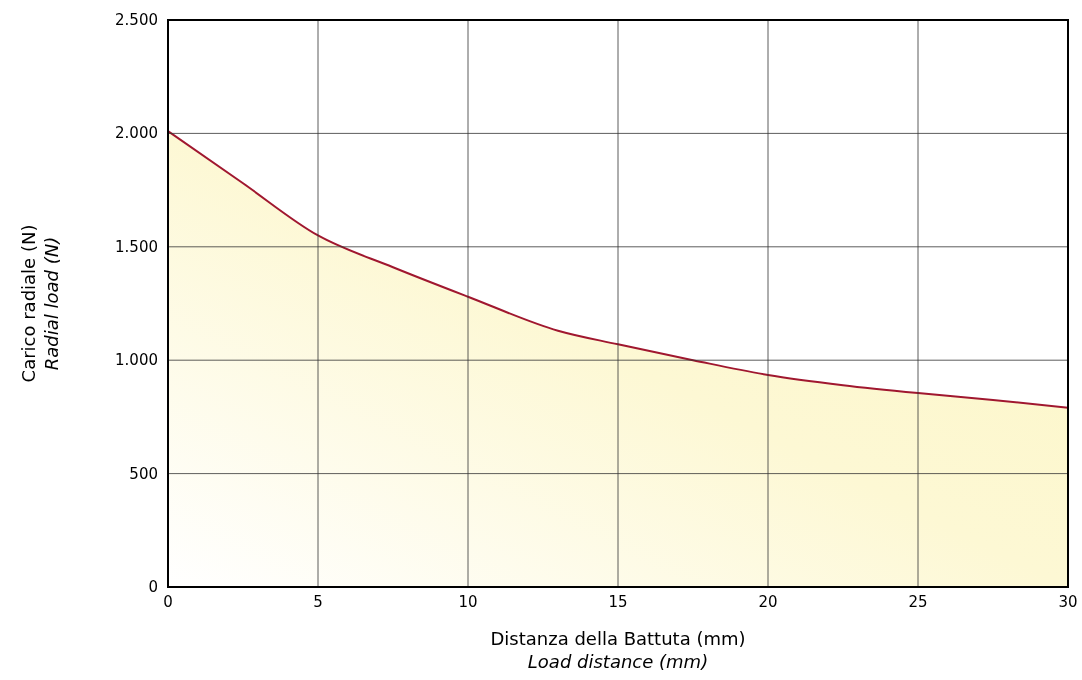 The width and height of the screenshot is (1082, 680). Describe the element at coordinates (618, 602) in the screenshot. I see `x-tick-label: 15` at that location.